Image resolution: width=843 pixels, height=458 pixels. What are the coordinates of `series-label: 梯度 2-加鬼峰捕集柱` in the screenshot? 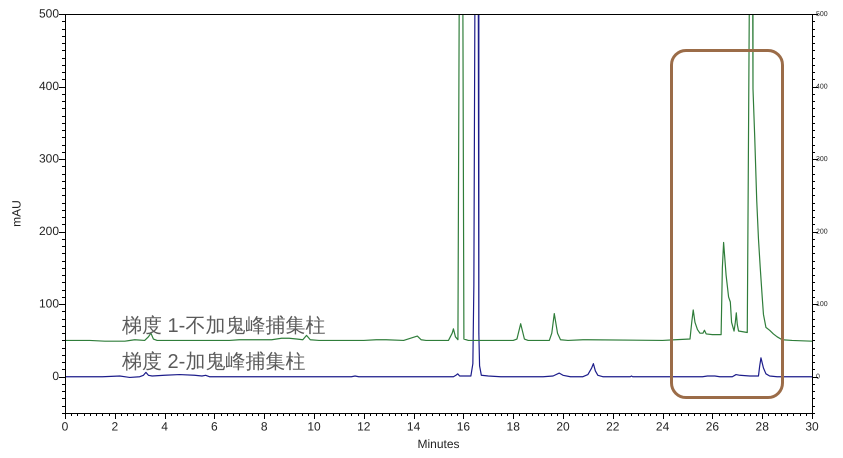 It's located at (213, 362).